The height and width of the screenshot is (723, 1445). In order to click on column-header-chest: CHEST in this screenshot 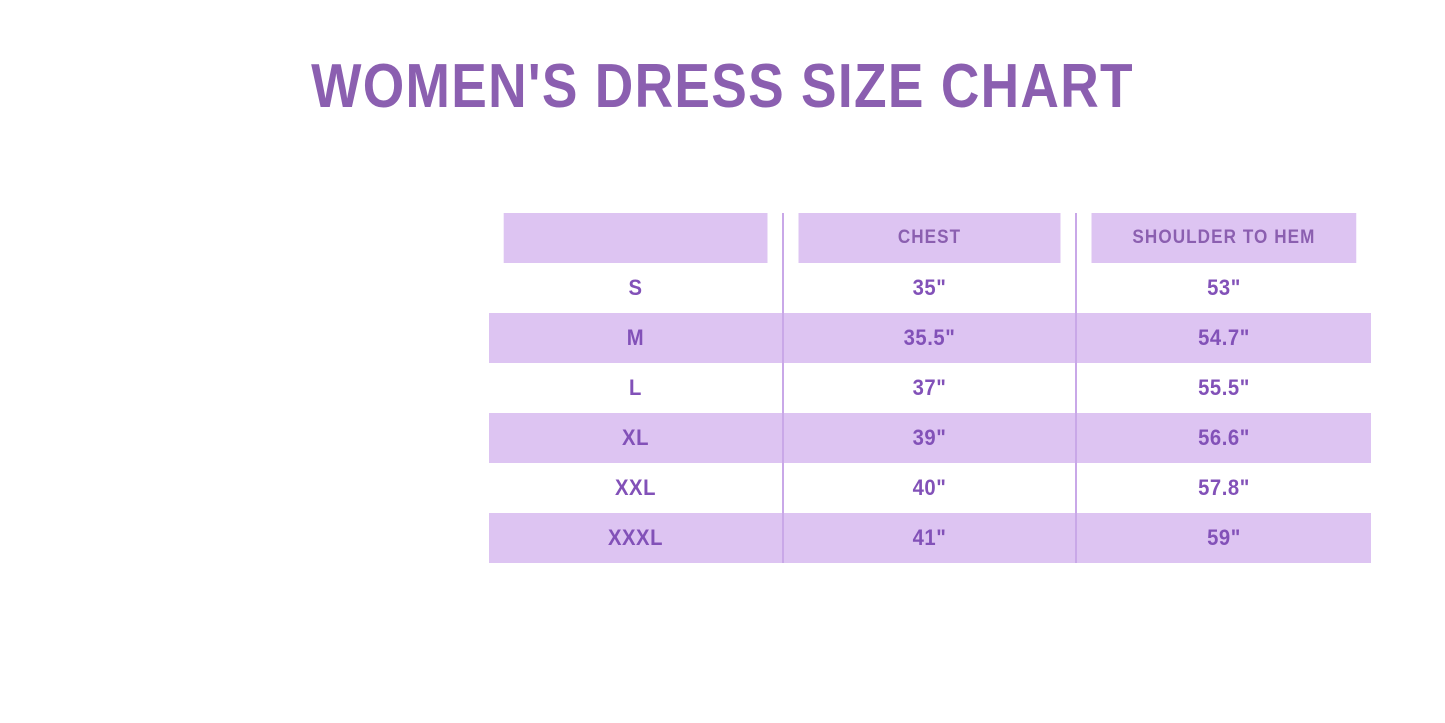, I will do `click(929, 238)`.